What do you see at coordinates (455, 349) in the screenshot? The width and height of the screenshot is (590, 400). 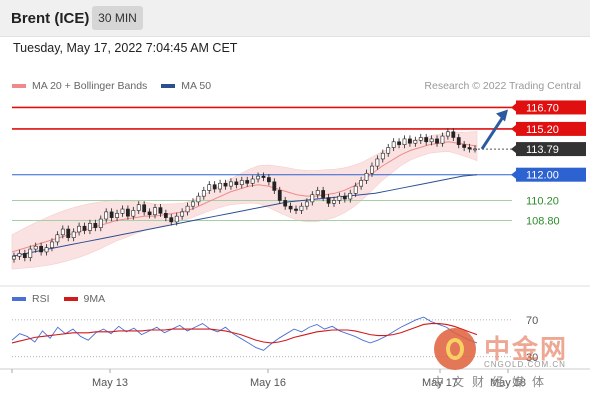 I see `watermark-logo-icon` at bounding box center [455, 349].